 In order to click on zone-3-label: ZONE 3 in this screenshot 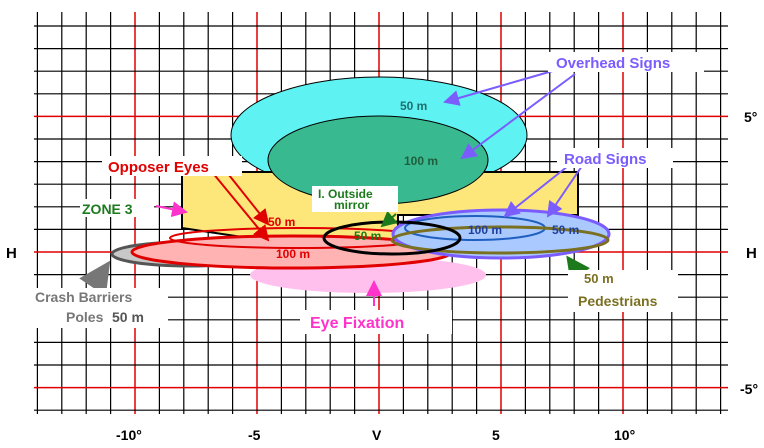, I will do `click(107, 209)`.